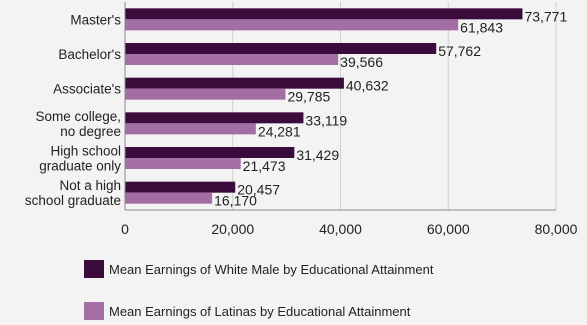 The image size is (587, 325). Describe the element at coordinates (125, 229) in the screenshot. I see `x-tick-label: 0` at that location.